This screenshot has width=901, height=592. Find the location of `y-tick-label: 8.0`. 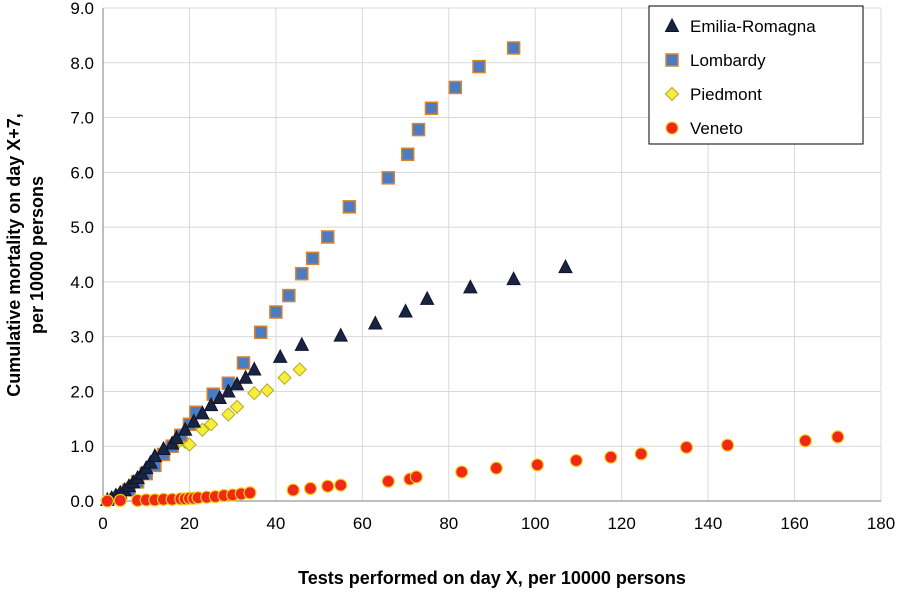

y-tick-label: 8.0 is located at coordinates (82, 63).